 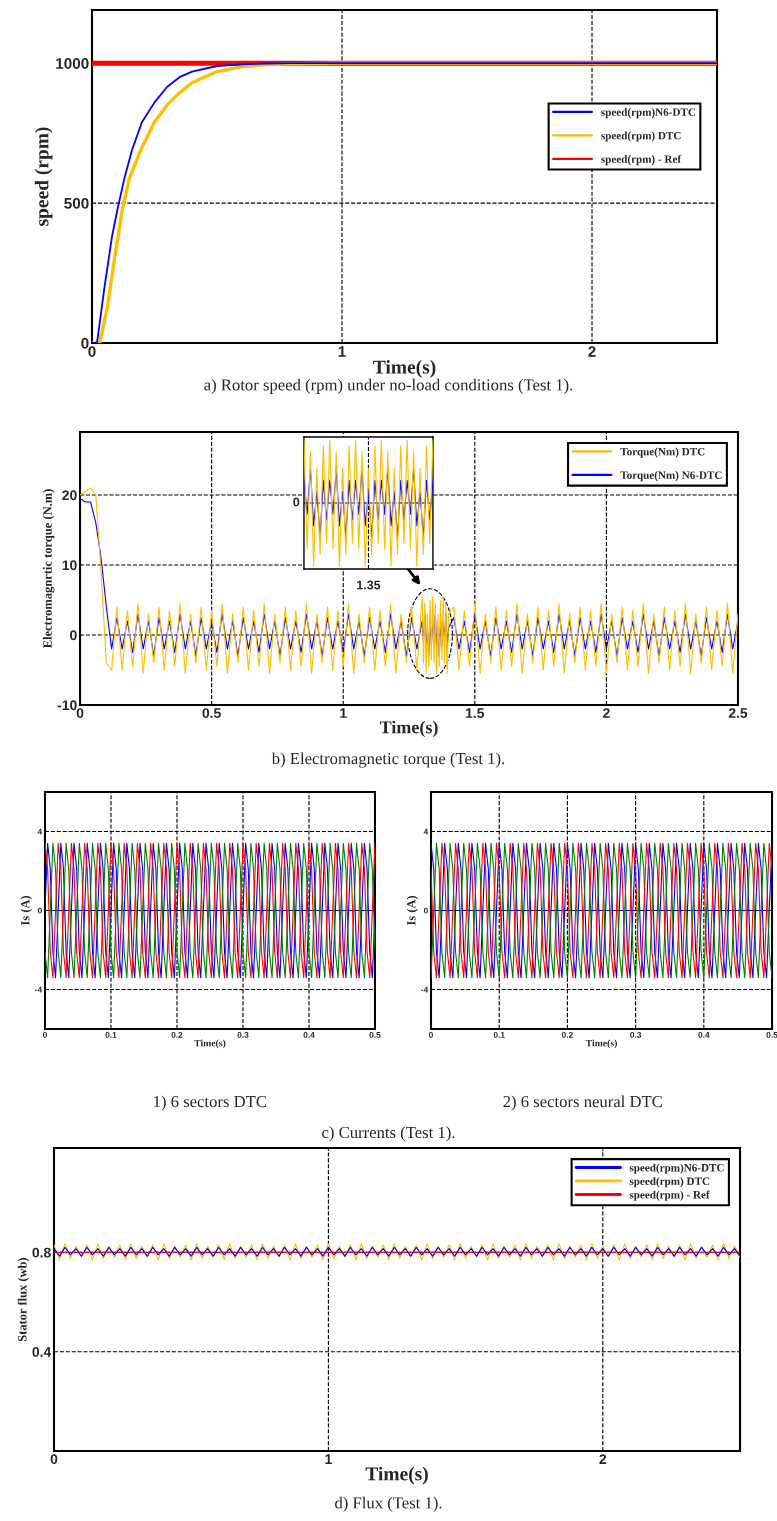 I want to click on x-tick-label: 2.5, so click(x=738, y=713).